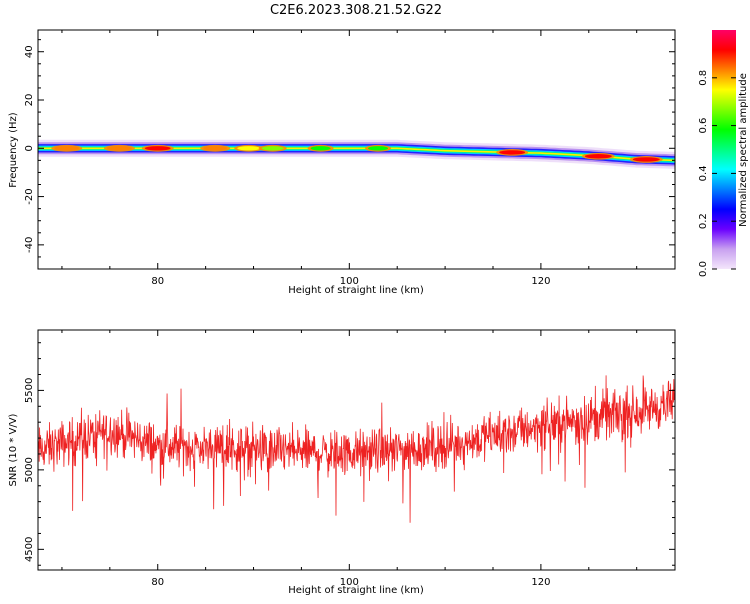 Image resolution: width=750 pixels, height=604 pixels. Describe the element at coordinates (13, 150) in the screenshot. I see `spectrogram-ylabel: Frequency (Hz)` at that location.